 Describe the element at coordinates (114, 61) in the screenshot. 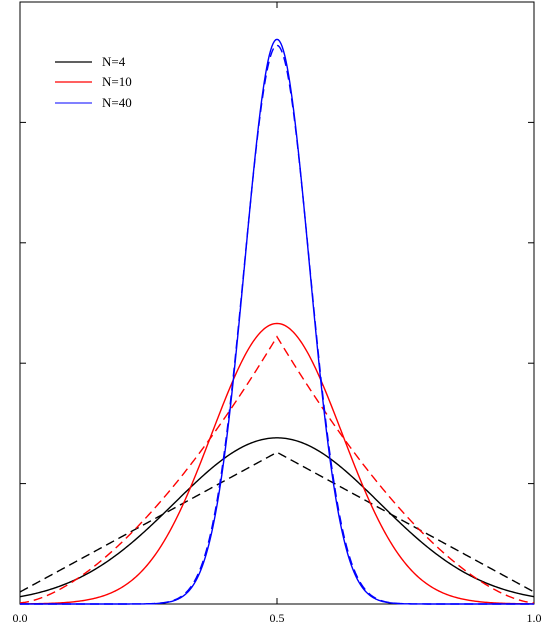

I see `legend-label-n4: N=4` at that location.